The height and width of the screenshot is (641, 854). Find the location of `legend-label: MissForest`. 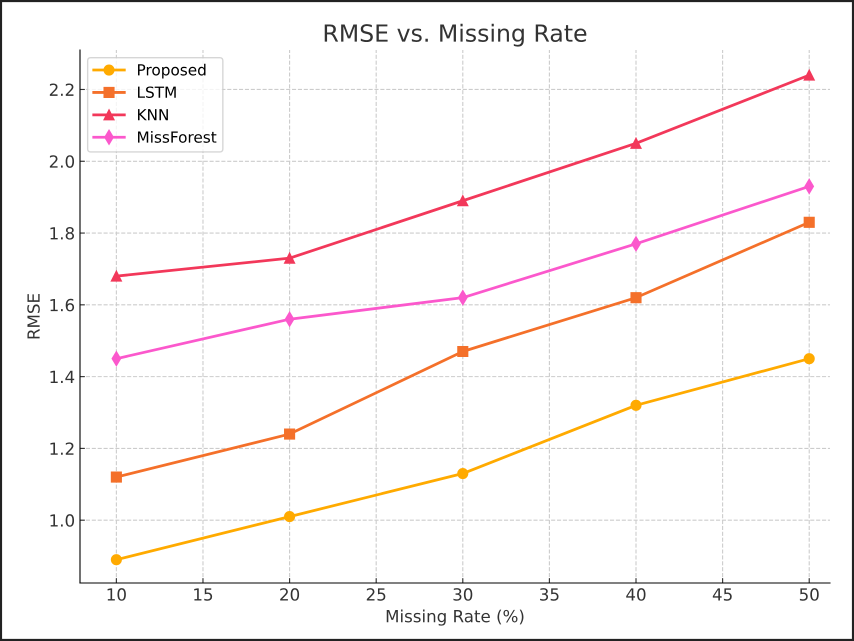

legend-label: MissForest is located at coordinates (177, 137).